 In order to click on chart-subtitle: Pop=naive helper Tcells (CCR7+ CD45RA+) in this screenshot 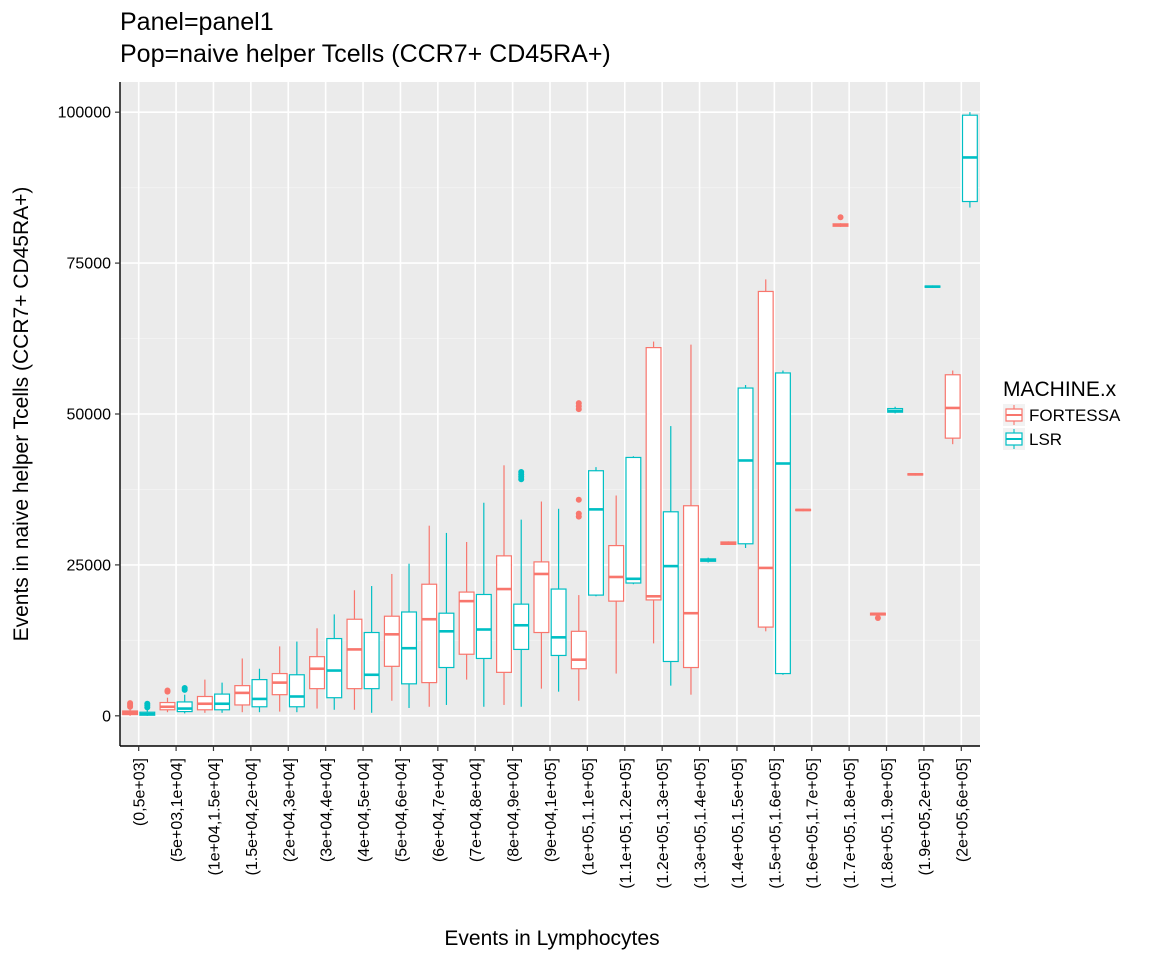, I will do `click(365, 54)`.